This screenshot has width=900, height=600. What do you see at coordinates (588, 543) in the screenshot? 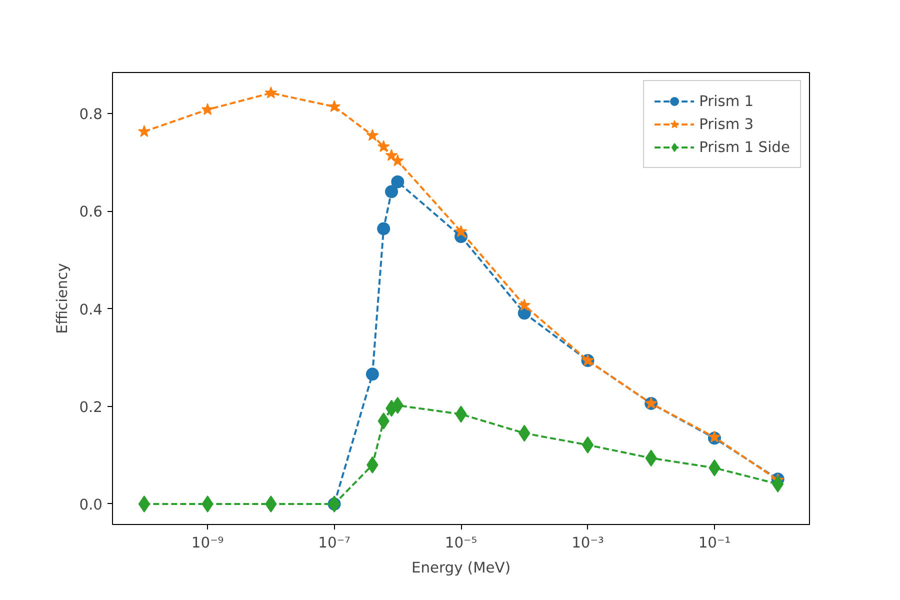
I see `x-tick-label: 10⁻³` at bounding box center [588, 543].